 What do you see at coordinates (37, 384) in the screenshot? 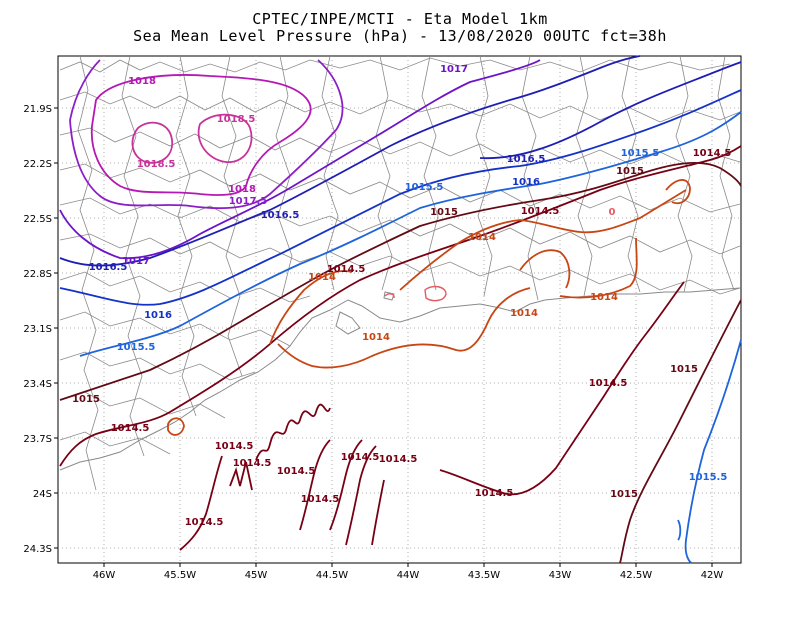
I see `lat-tick-label: 23.4S` at bounding box center [37, 384].